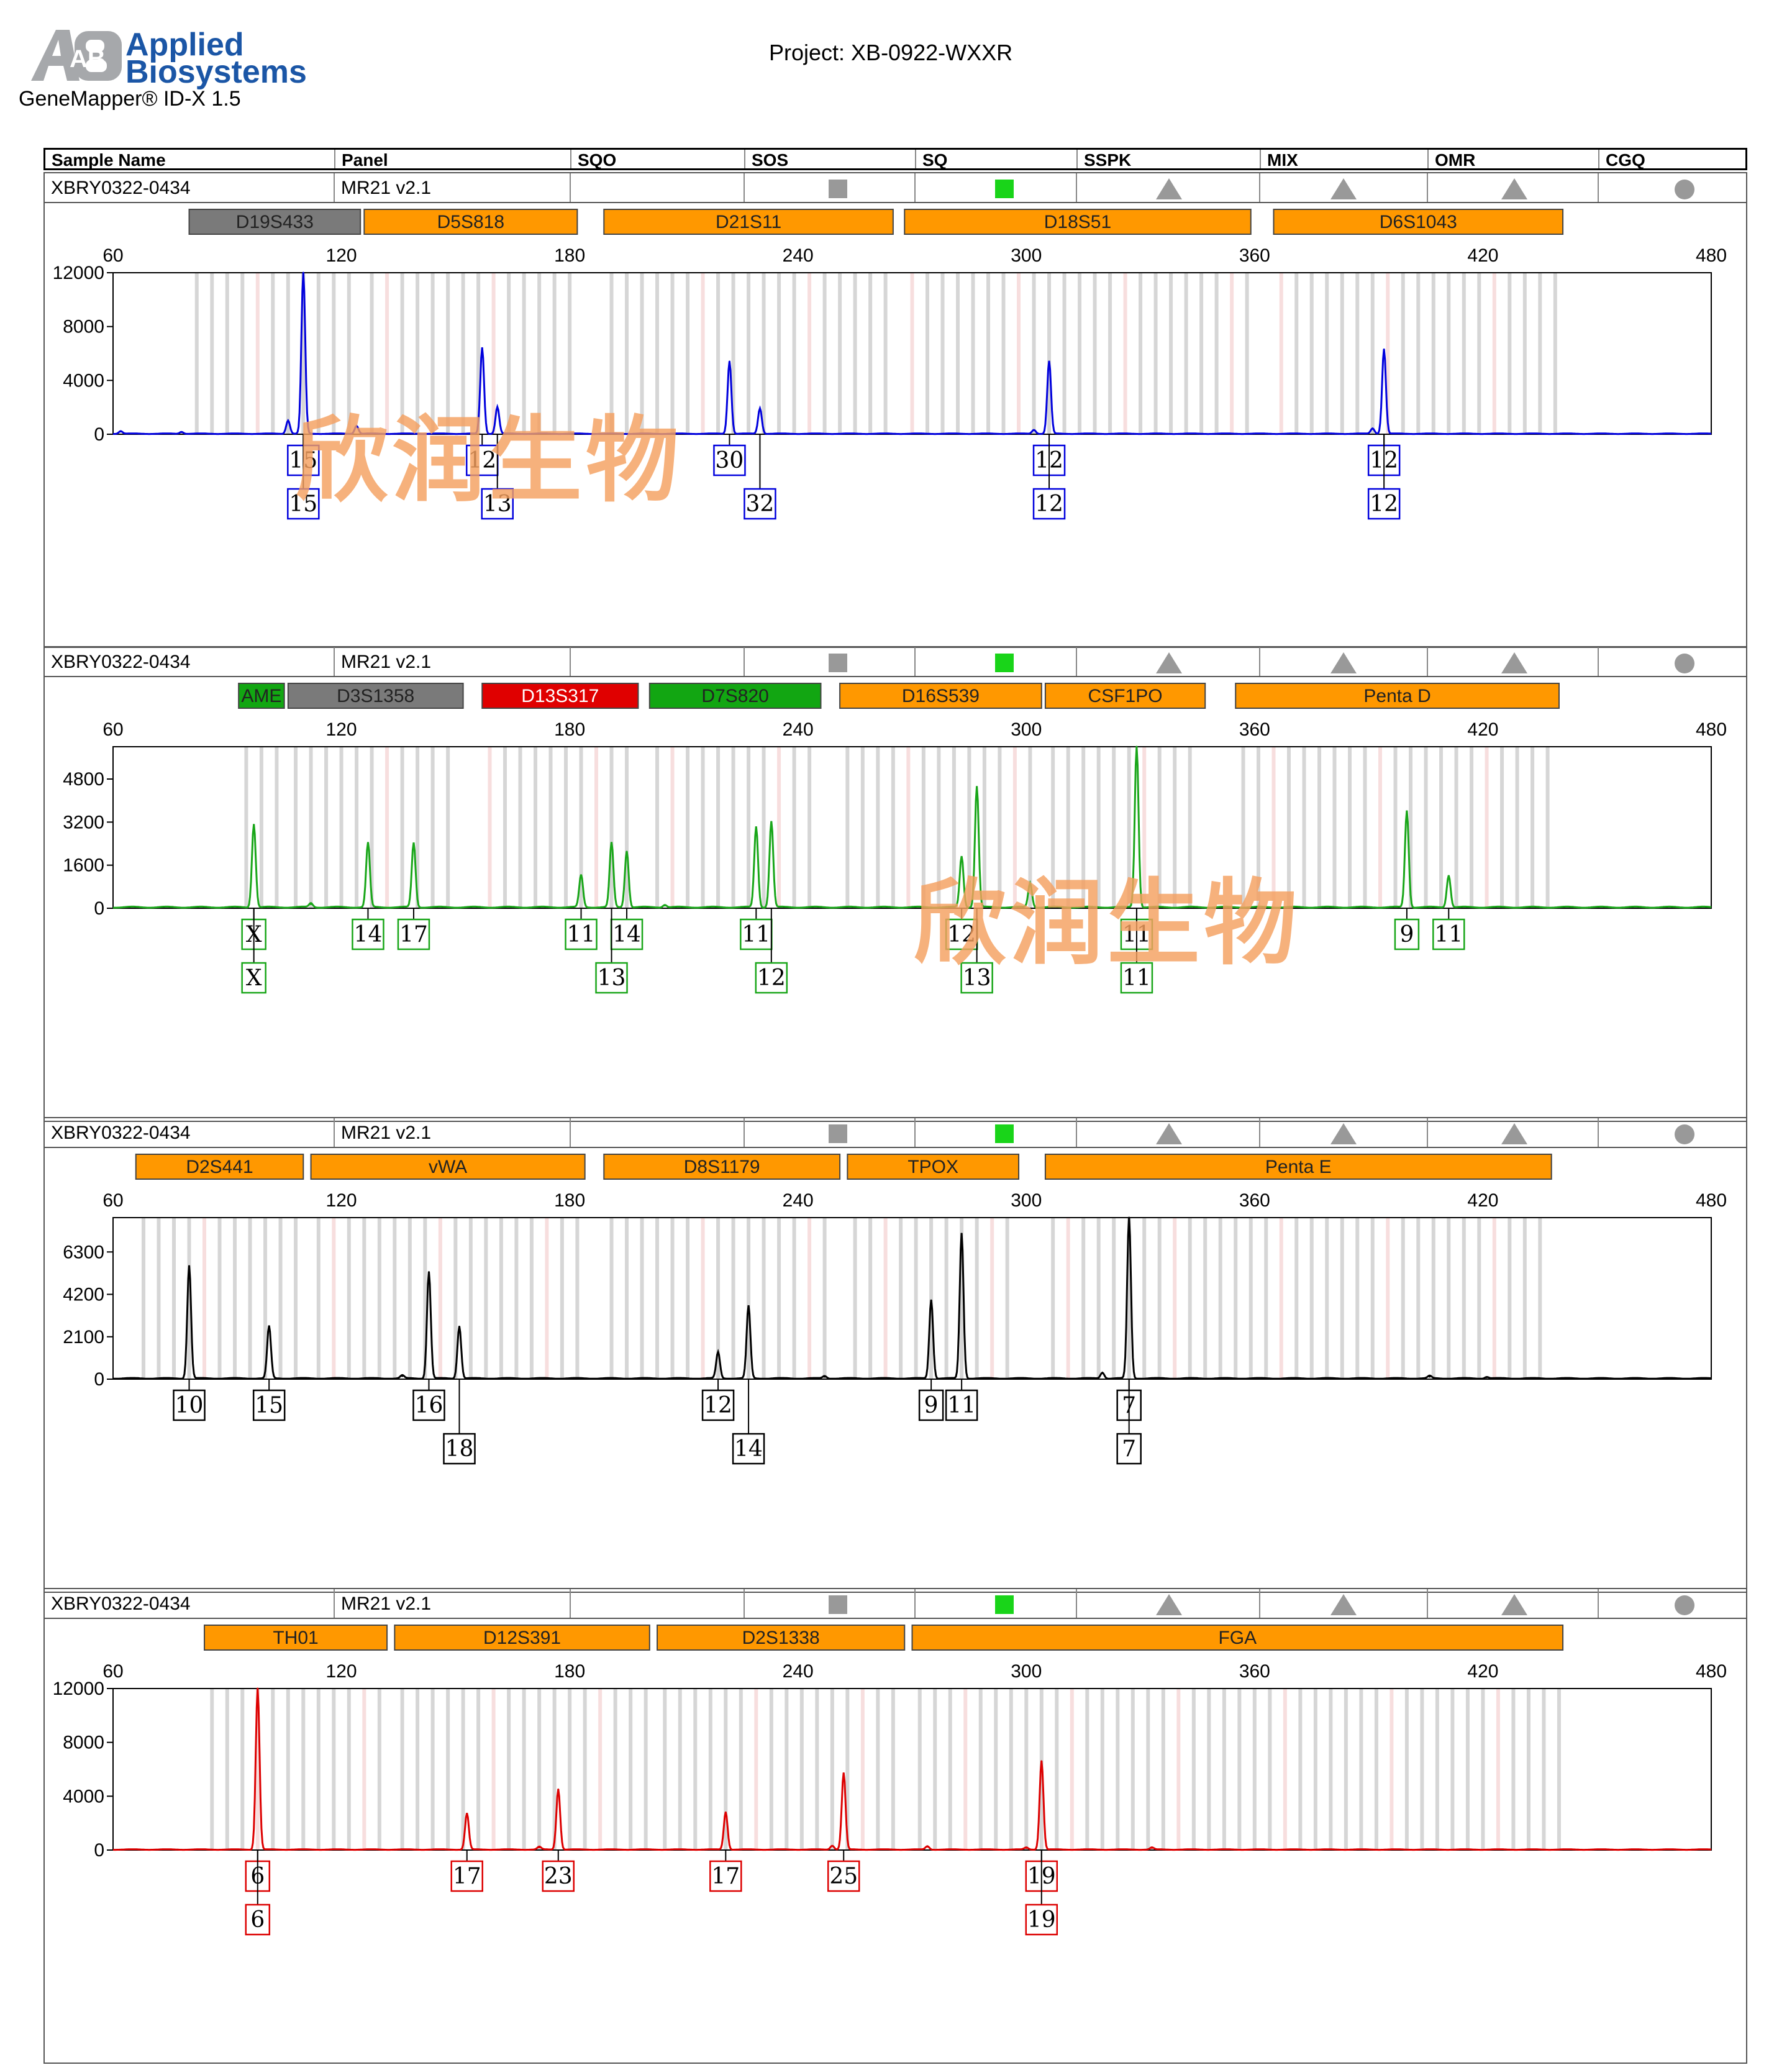 This screenshot has width=1792, height=2065. What do you see at coordinates (725, 1876) in the screenshot?
I see `allele-call-label: 17` at bounding box center [725, 1876].